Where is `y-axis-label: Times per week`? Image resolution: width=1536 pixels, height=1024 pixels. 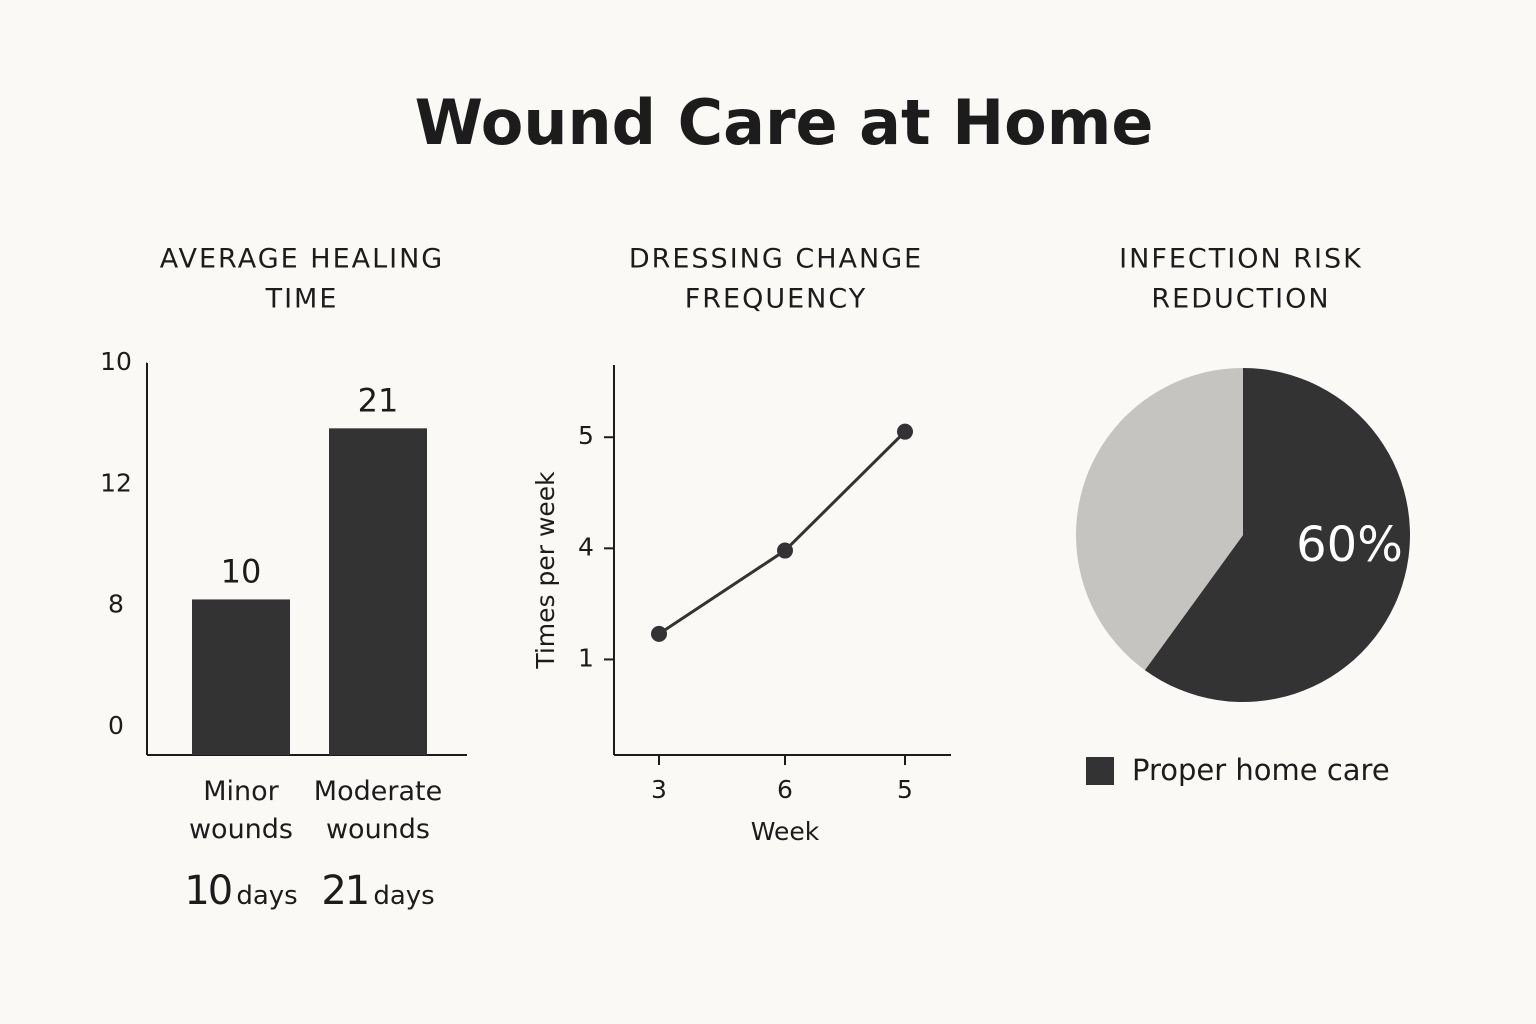
y-axis-label: Times per week is located at coordinates (545, 570).